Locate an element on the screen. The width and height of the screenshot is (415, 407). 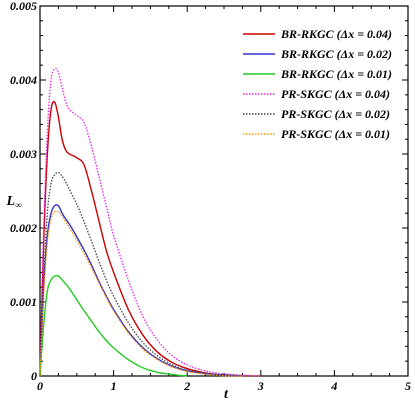
x-axis-title: t is located at coordinates (226, 394).